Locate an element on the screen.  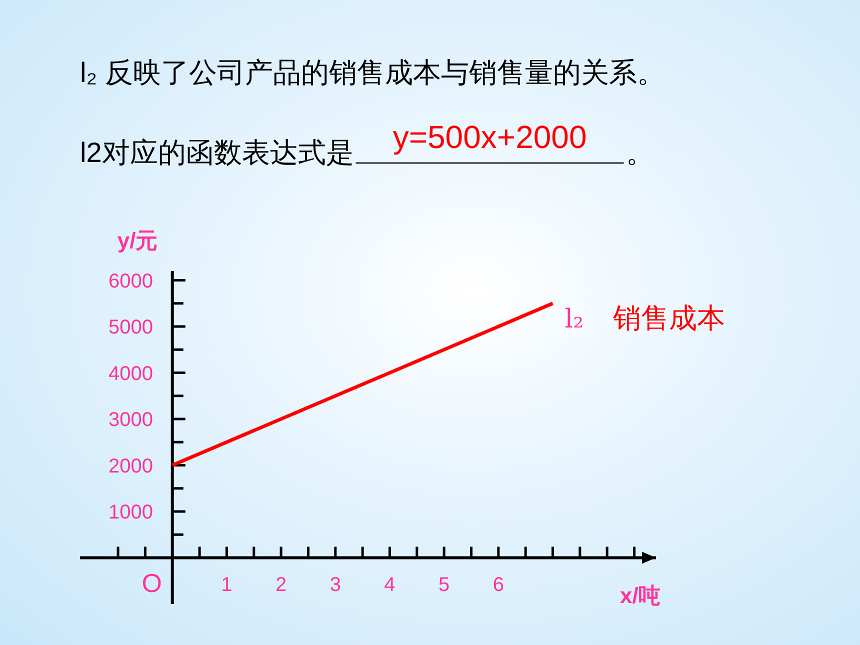
text: 销售成本 is located at coordinates (668, 318).